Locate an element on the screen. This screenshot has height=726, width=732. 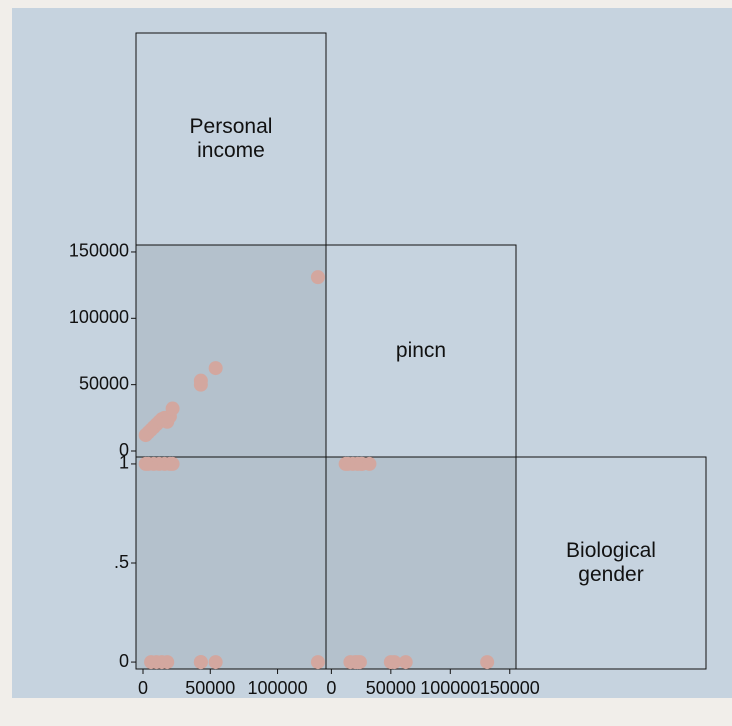
y-tick-label: 150000 is located at coordinates (99, 251).